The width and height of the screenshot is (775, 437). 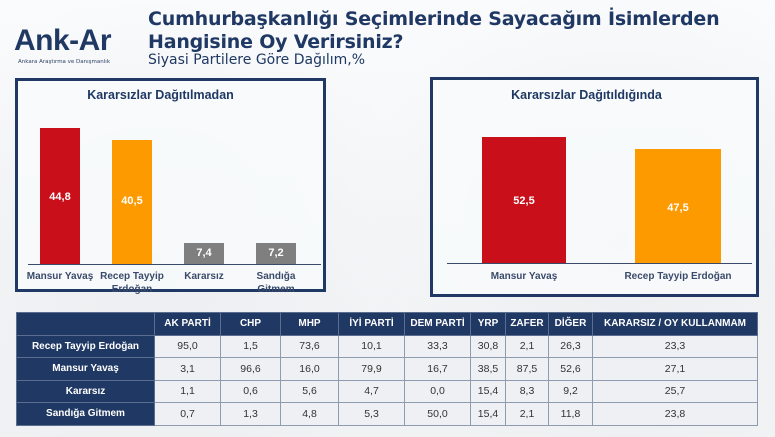 I want to click on bar-mansur-yavas: 52,5, so click(x=524, y=200).